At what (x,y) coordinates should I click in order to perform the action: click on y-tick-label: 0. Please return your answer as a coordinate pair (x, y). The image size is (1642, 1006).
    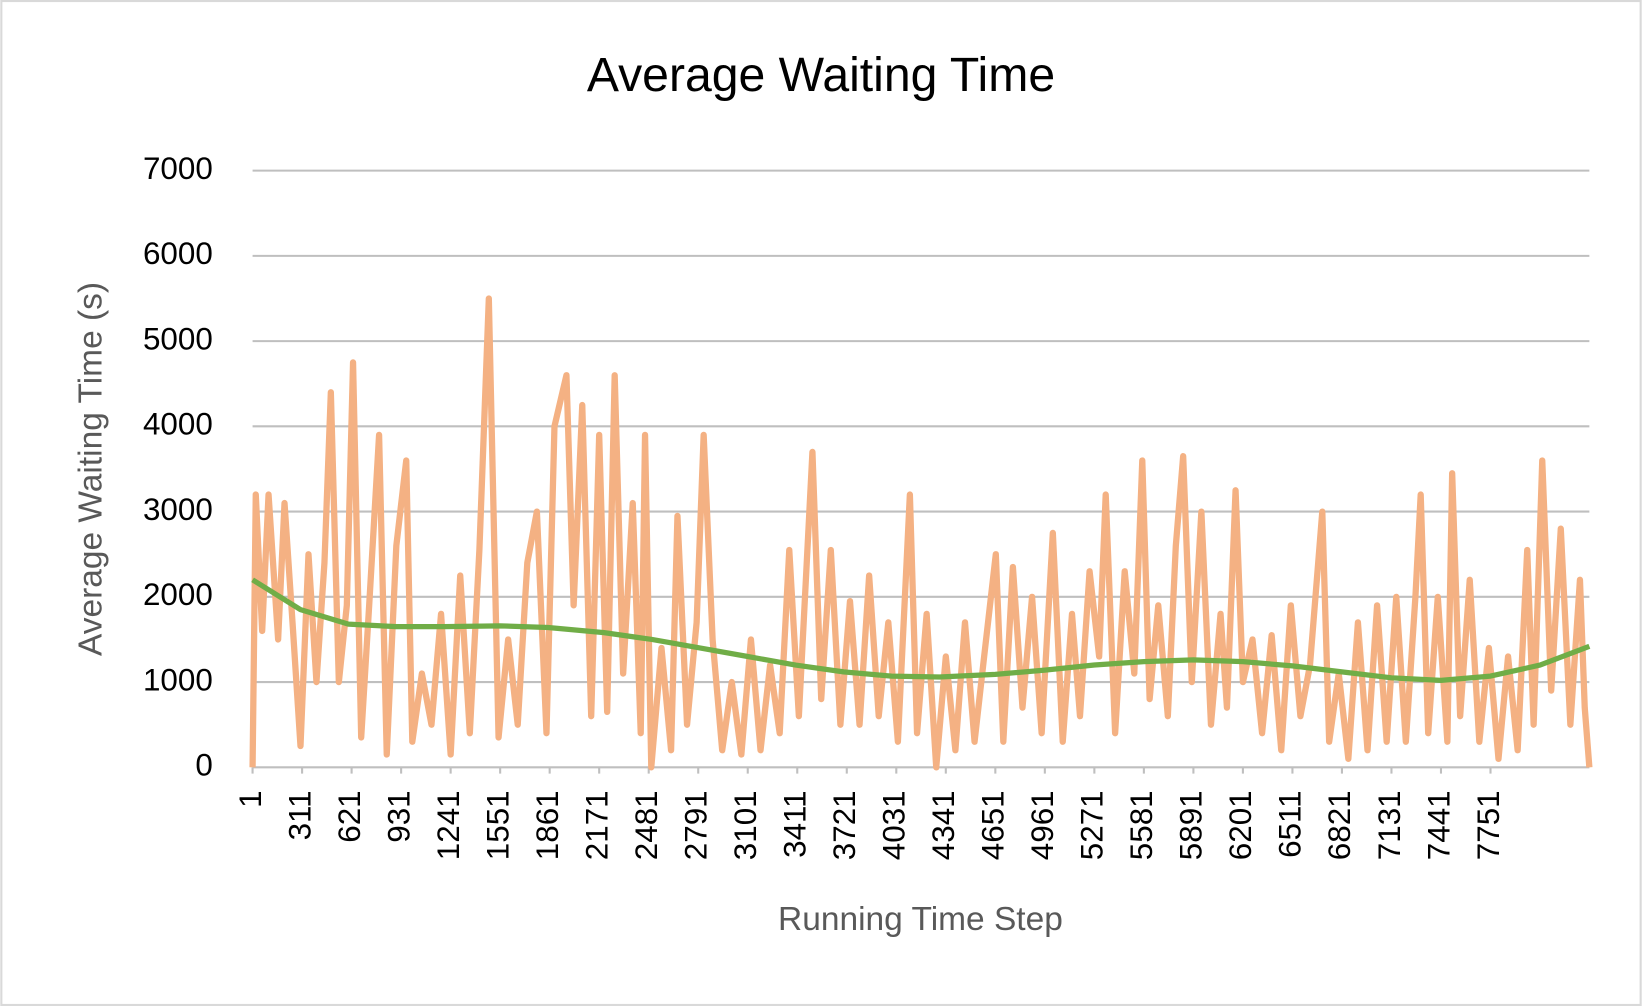
    Looking at the image, I should click on (203, 765).